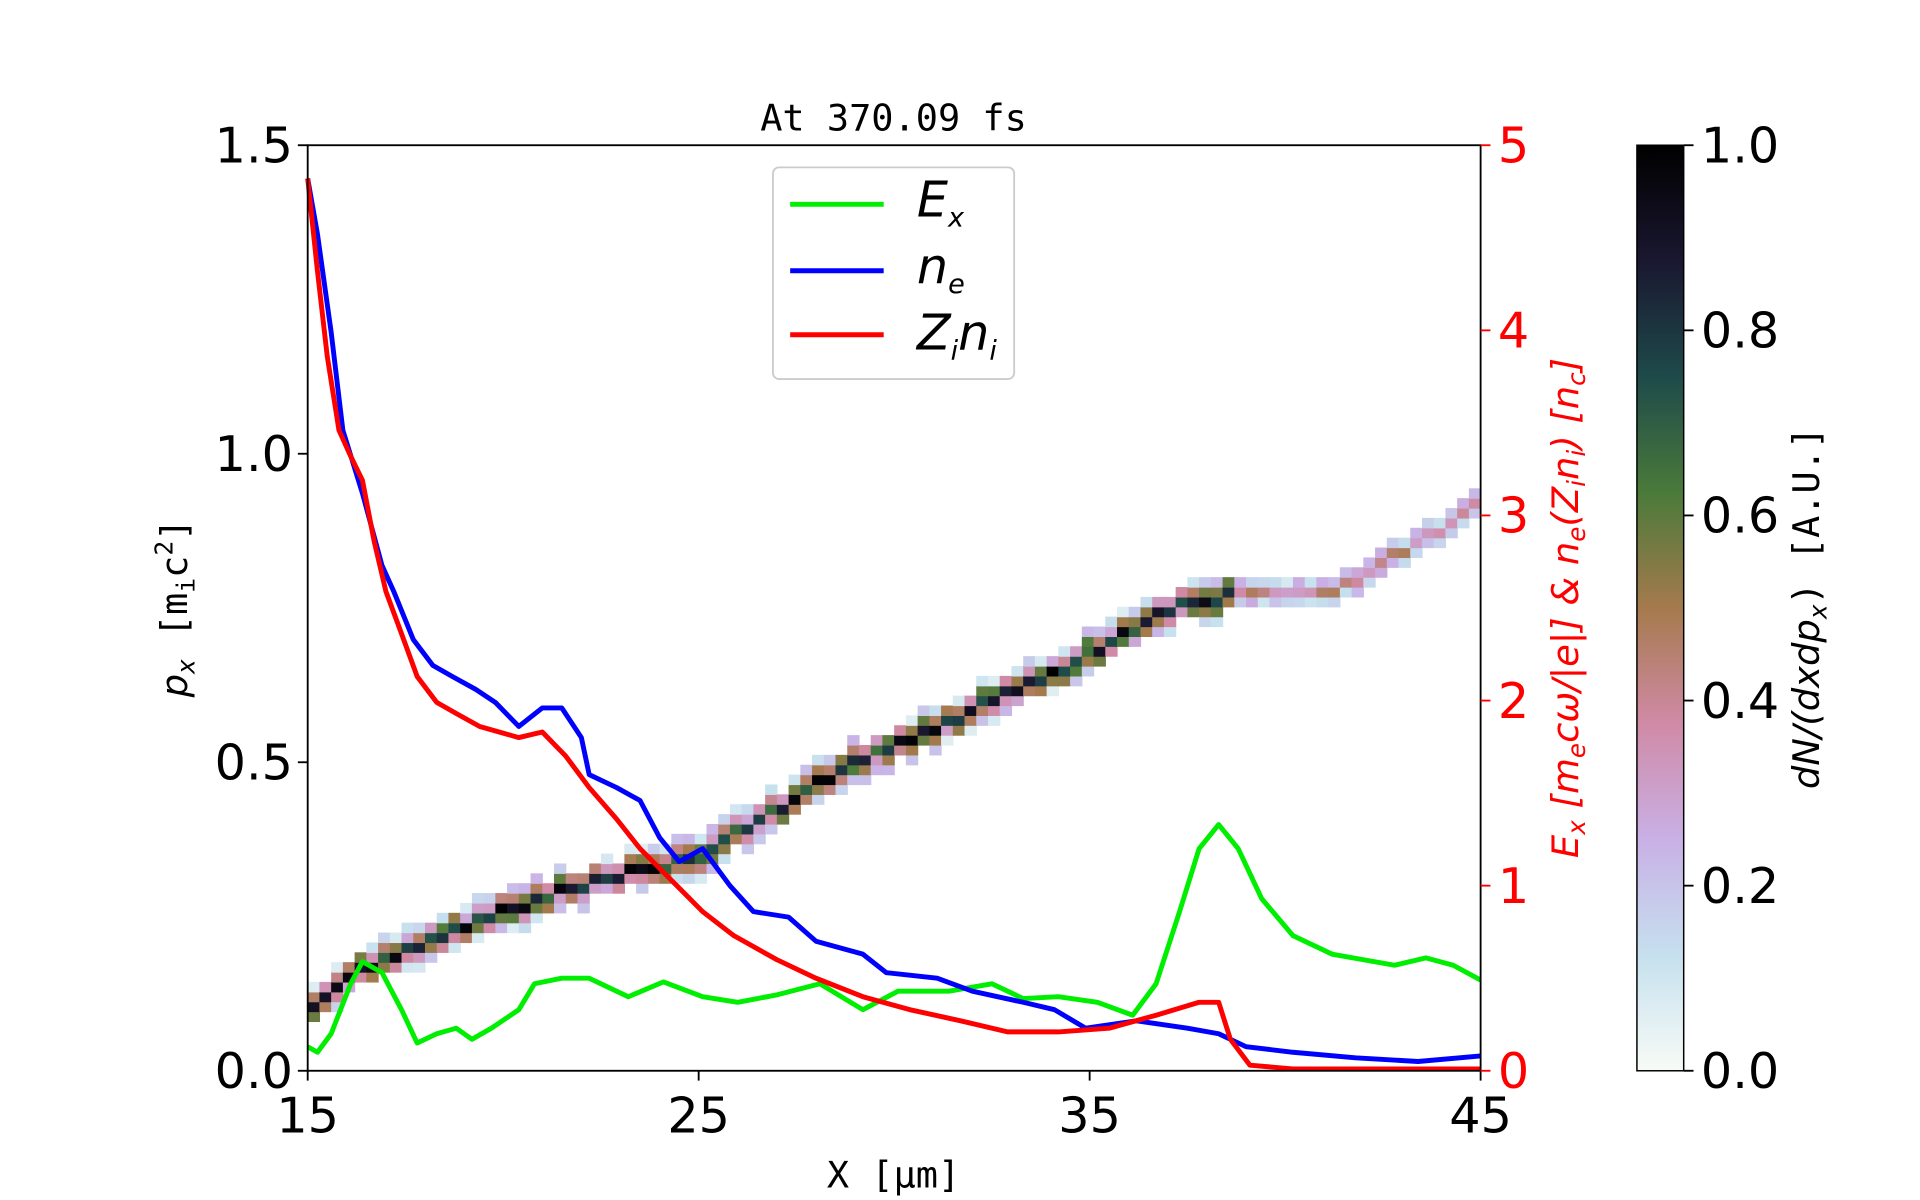  I want to click on y-left-axis-label: px [mic2], so click(174, 609).